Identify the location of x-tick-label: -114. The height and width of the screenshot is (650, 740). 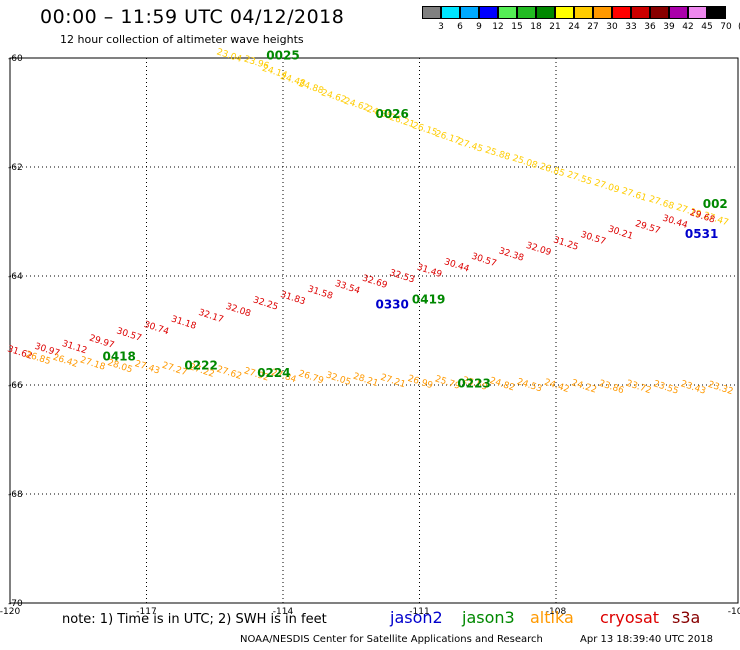
(283, 612).